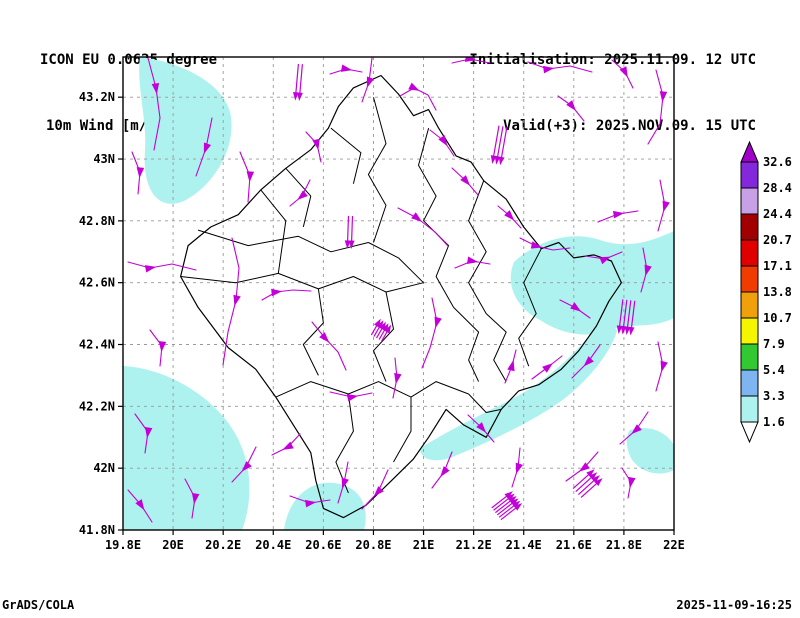 The height and width of the screenshot is (618, 800). I want to click on lat-tick-label: 41.8N, so click(97, 530).